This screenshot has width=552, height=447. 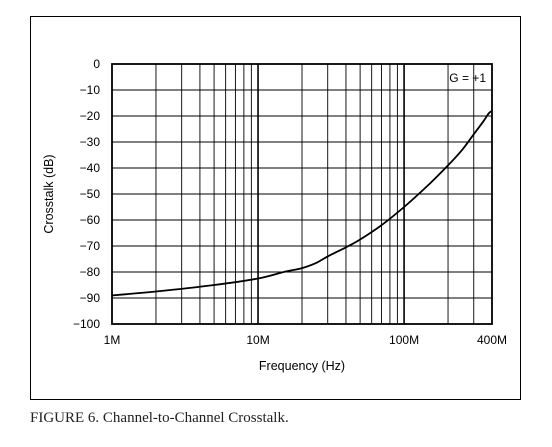 What do you see at coordinates (90, 168) in the screenshot?
I see `y-tick-label: −40` at bounding box center [90, 168].